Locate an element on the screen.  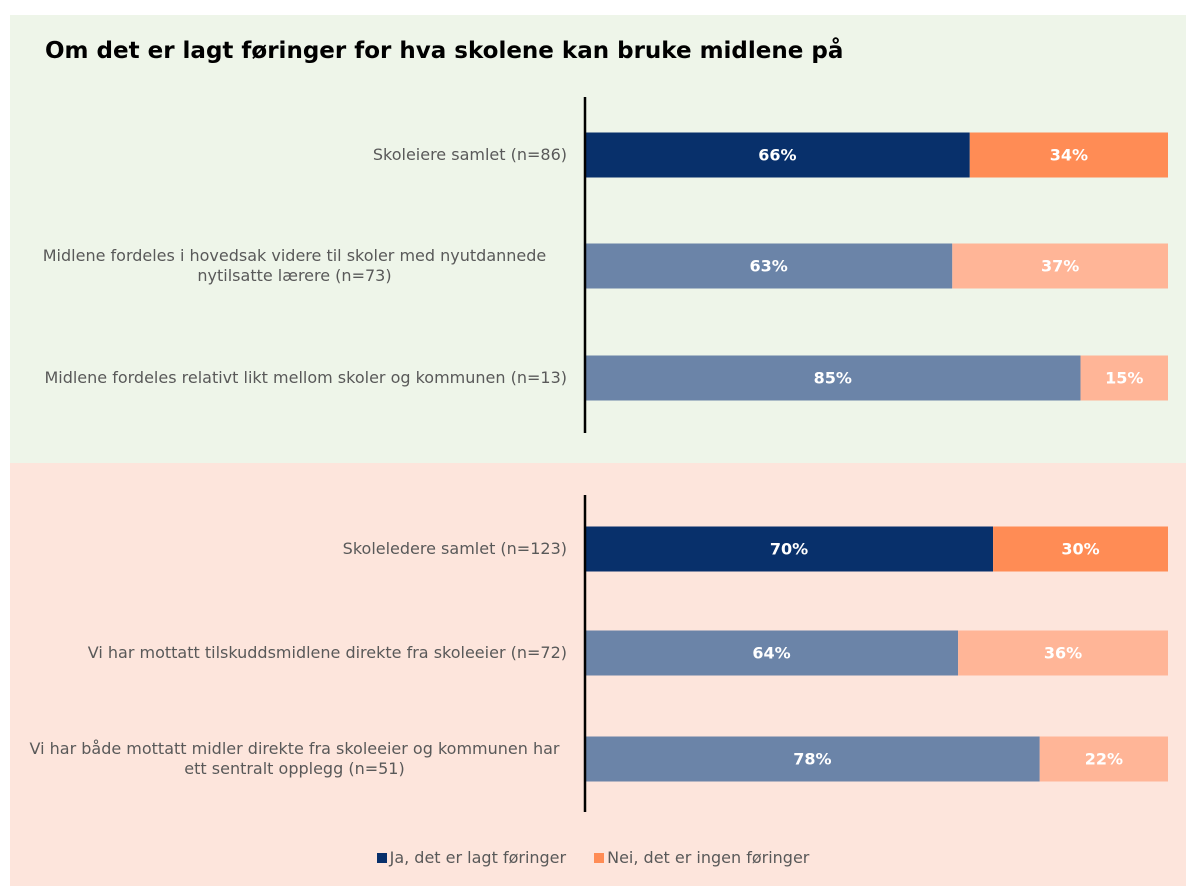
category-label: Skoleiere samlet (n=86) is located at coordinates (294, 155).